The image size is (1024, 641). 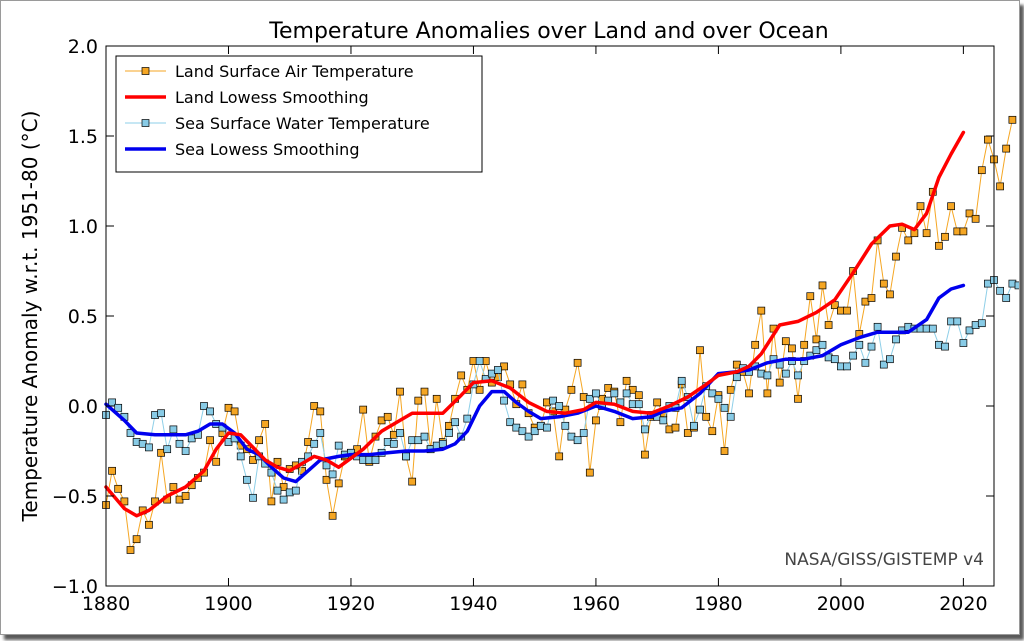 What do you see at coordinates (83, 317) in the screenshot?
I see `y-tick-label: 0.5` at bounding box center [83, 317].